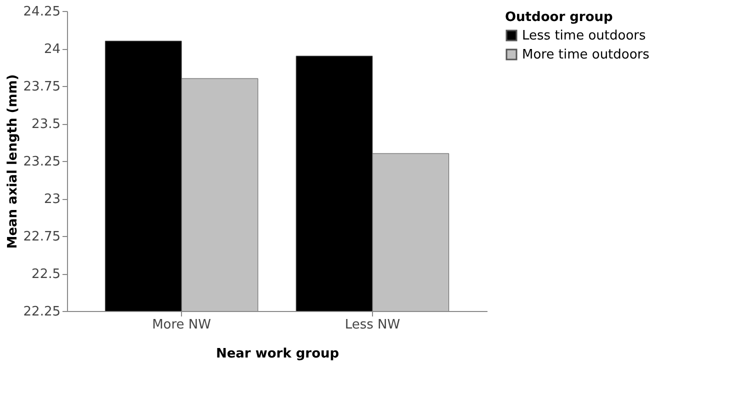 The height and width of the screenshot is (413, 753). What do you see at coordinates (41, 162) in the screenshot?
I see `y-tick-label: 23.25` at bounding box center [41, 162].